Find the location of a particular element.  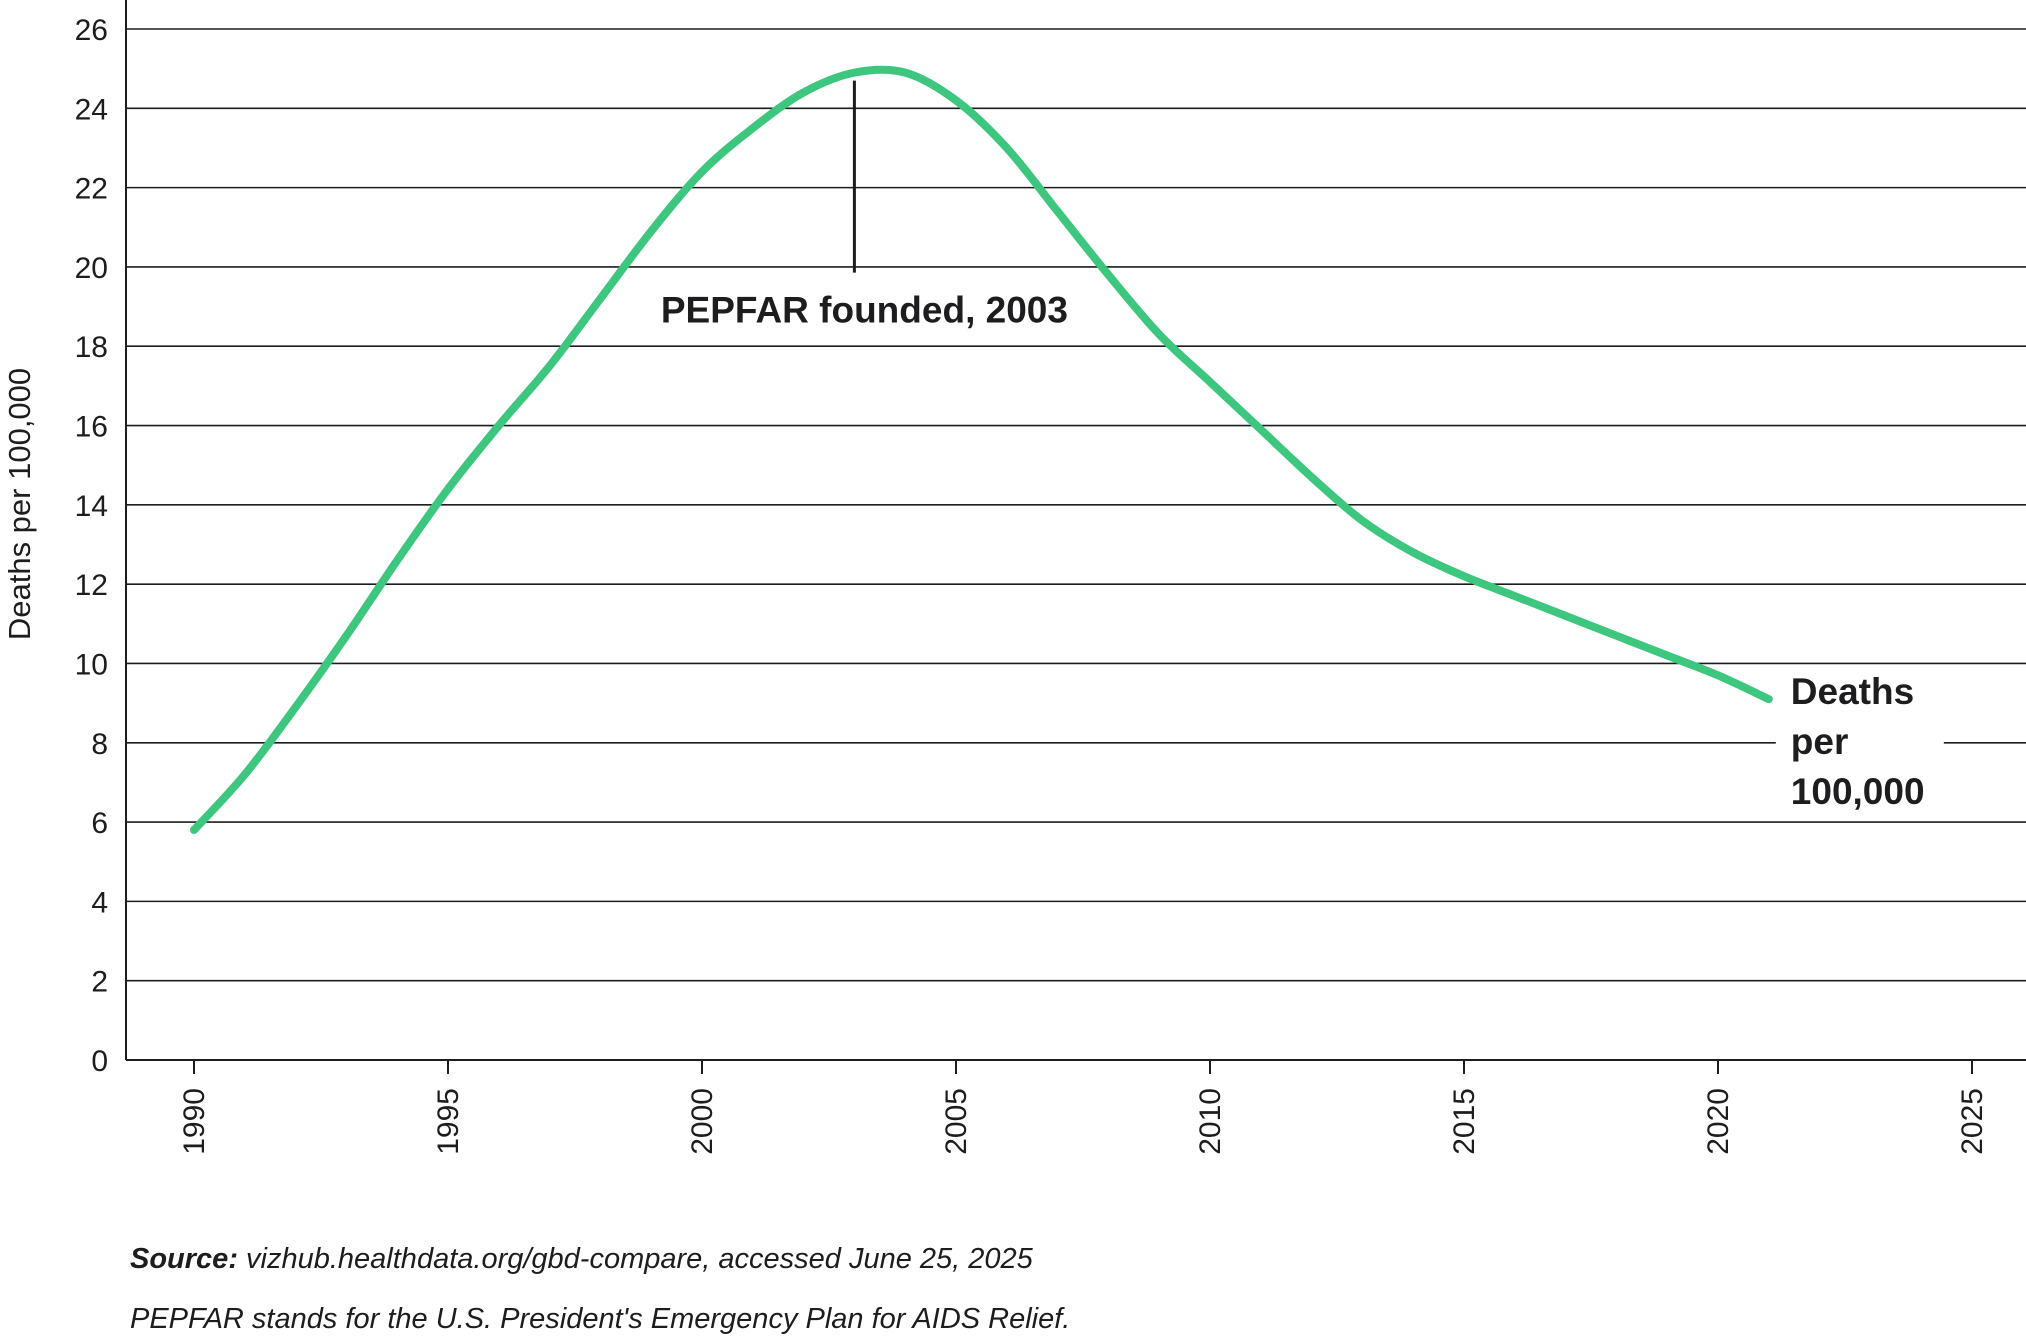

series-label-background is located at coordinates (1859, 744).